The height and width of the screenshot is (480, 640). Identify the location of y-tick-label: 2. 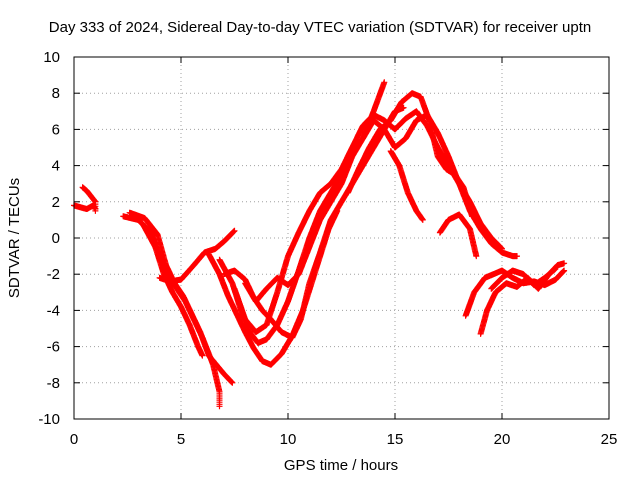
(56, 202).